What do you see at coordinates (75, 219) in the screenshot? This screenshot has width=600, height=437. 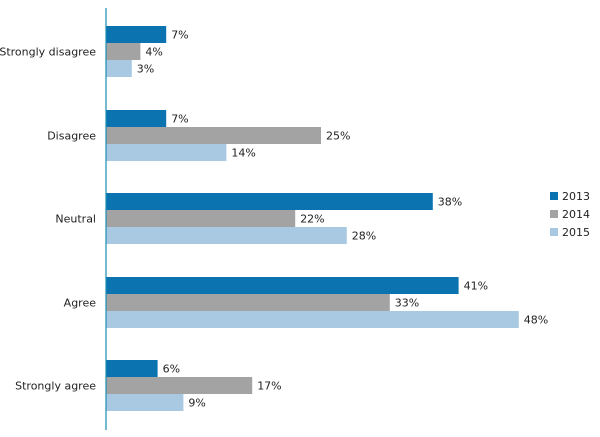 I see `category-label: Neutral` at bounding box center [75, 219].